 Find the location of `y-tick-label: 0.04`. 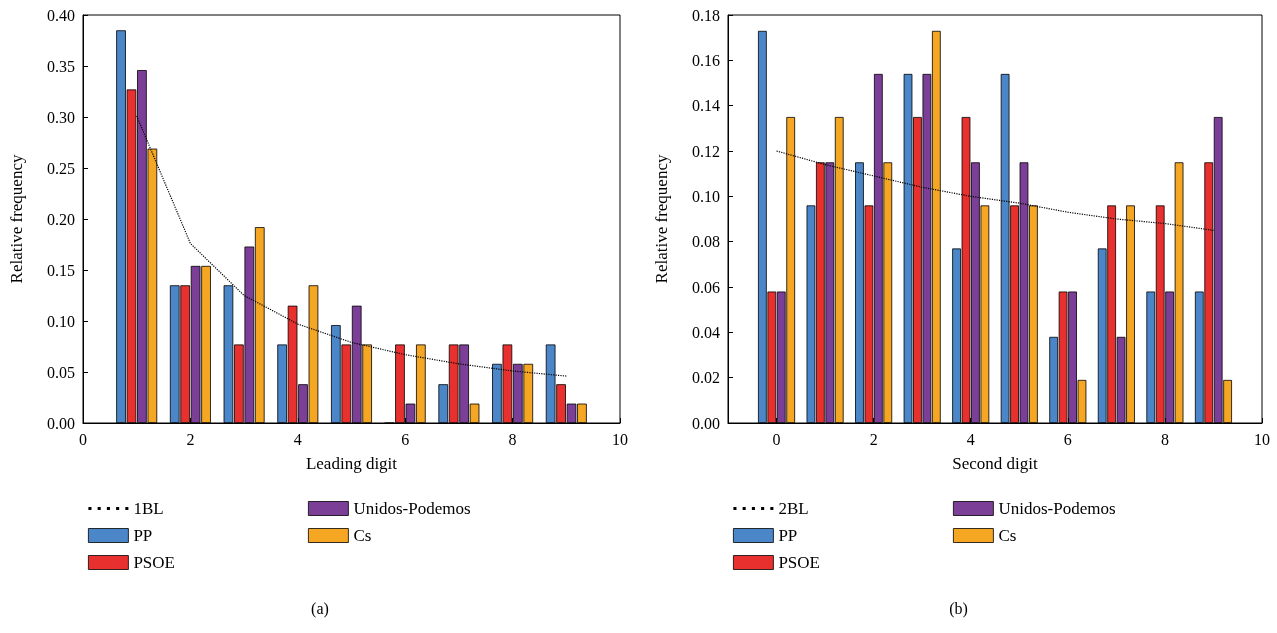

y-tick-label: 0.04 is located at coordinates (706, 332).